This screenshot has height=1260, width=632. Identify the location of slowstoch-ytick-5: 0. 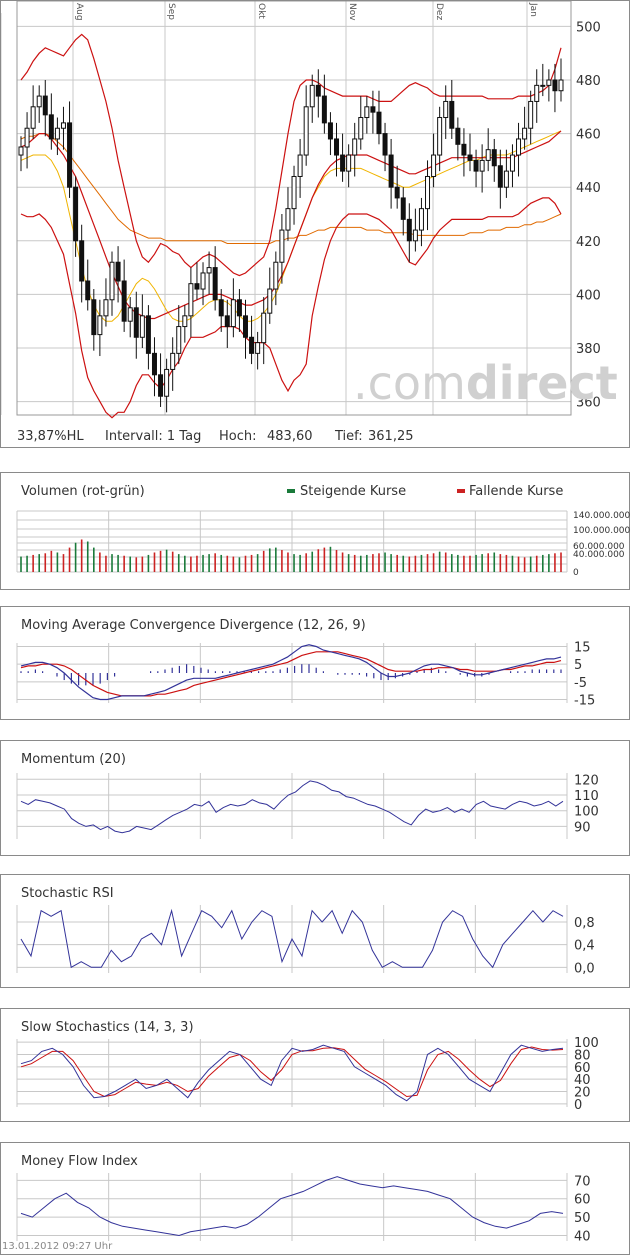
(578, 1105).